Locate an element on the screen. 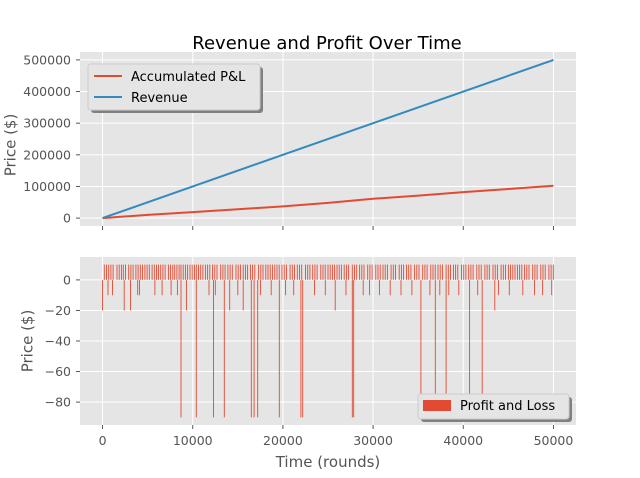  bottom-axes-y-ticks: −80 −60 −40 −20 0 is located at coordinates (62, 341).